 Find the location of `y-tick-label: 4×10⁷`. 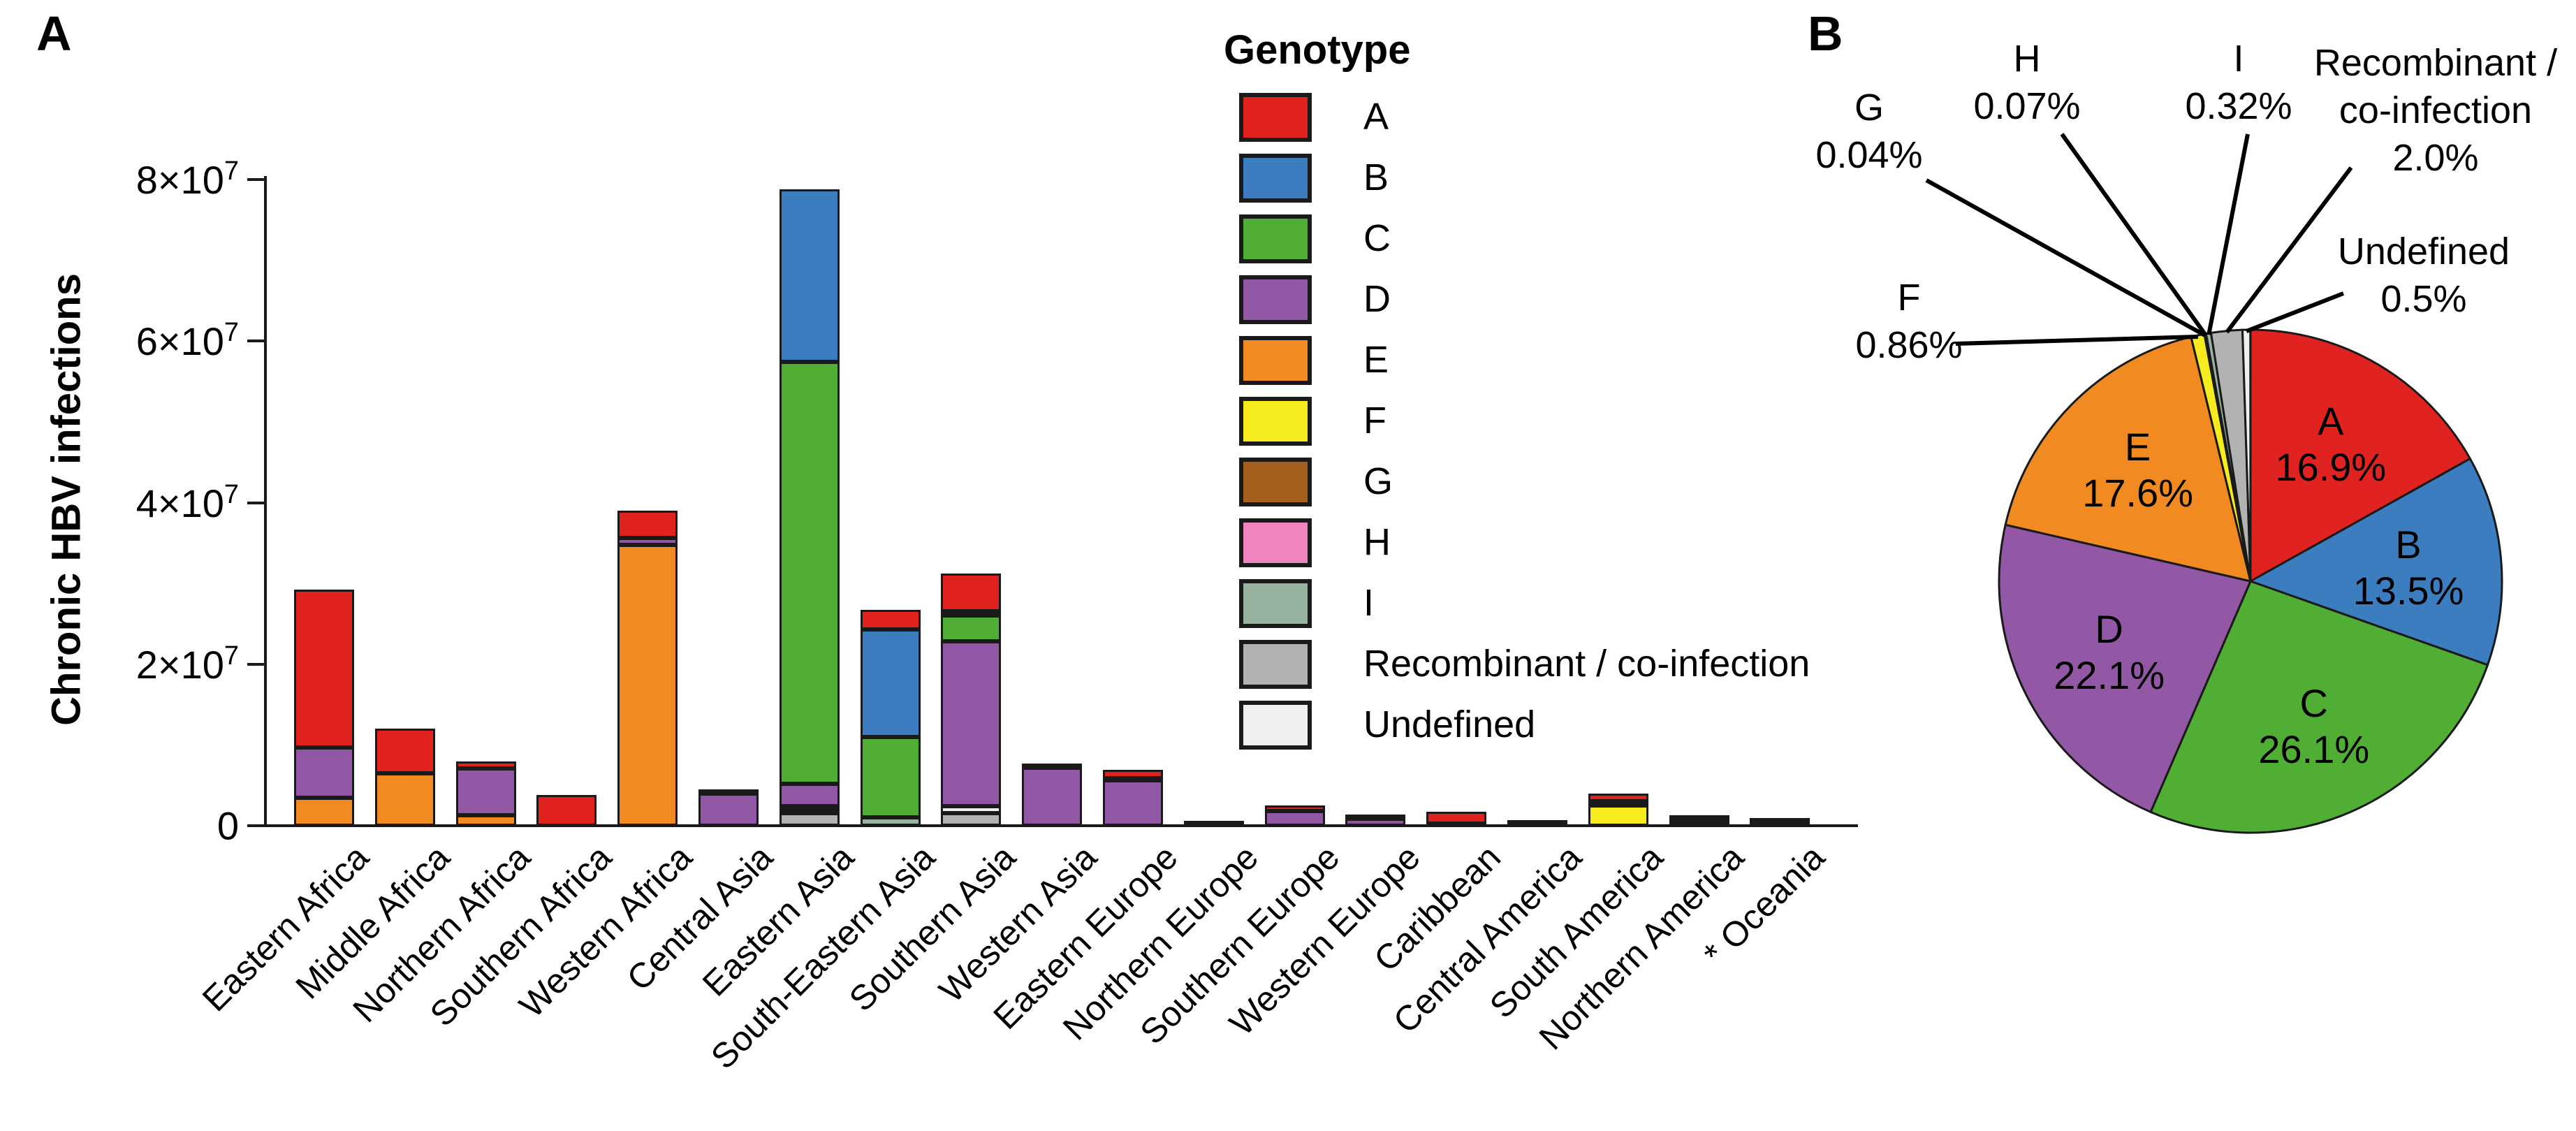

y-tick-label: 4×10⁷ is located at coordinates (187, 502).